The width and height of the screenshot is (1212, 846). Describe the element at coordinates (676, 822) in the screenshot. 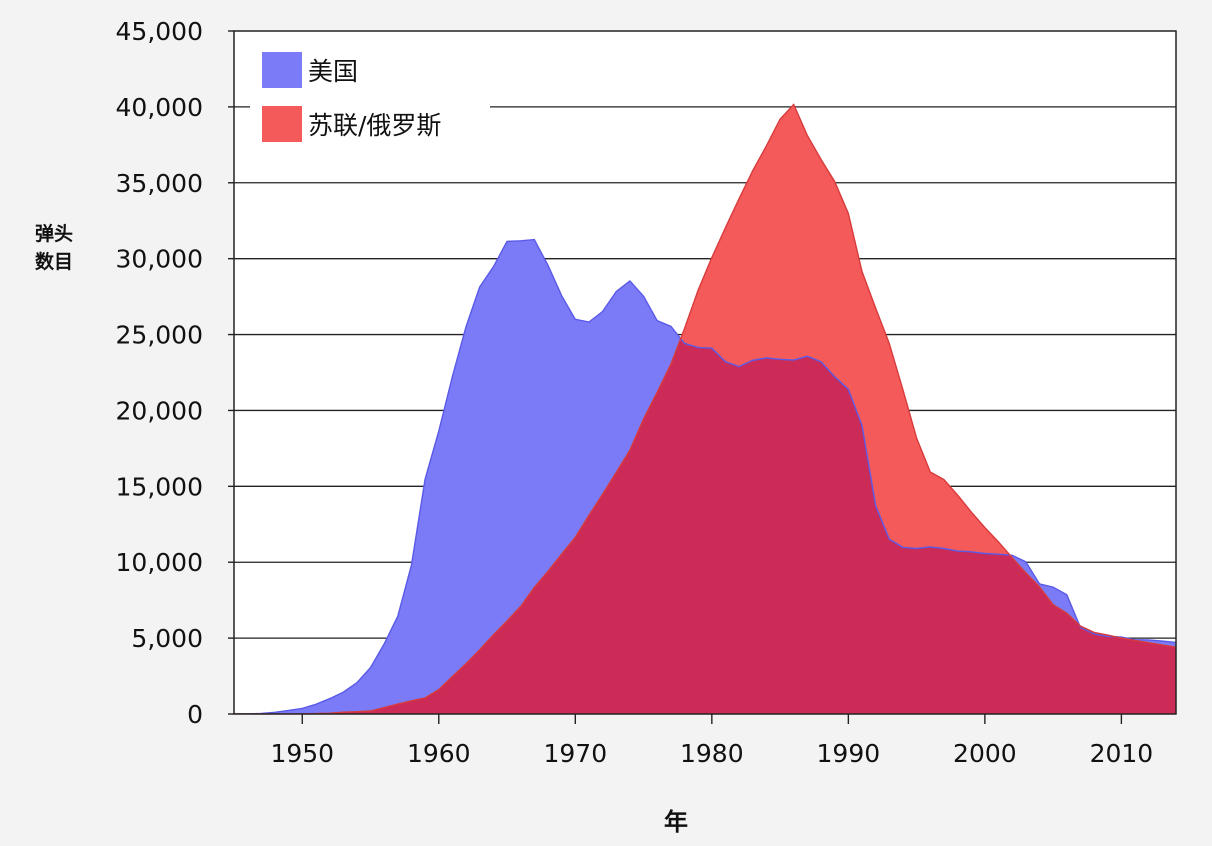

I see `x-axis-title: 年` at that location.